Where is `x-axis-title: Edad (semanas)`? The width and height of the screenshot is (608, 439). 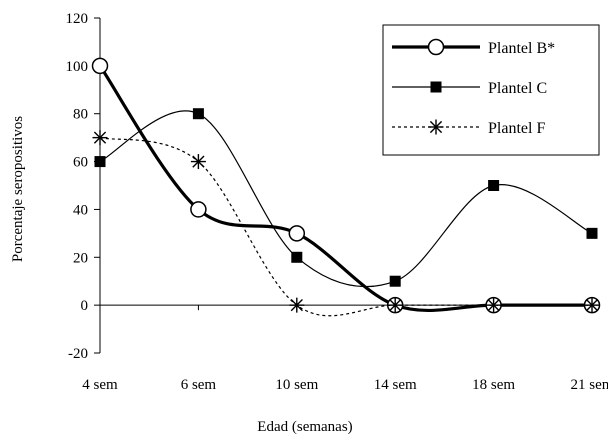 x-axis-title: Edad (semanas) is located at coordinates (304, 427).